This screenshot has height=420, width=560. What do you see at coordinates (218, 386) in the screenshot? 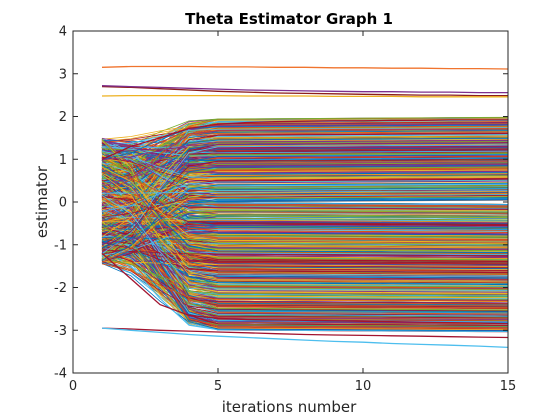
I see `x-tick-label: 5` at bounding box center [218, 386].